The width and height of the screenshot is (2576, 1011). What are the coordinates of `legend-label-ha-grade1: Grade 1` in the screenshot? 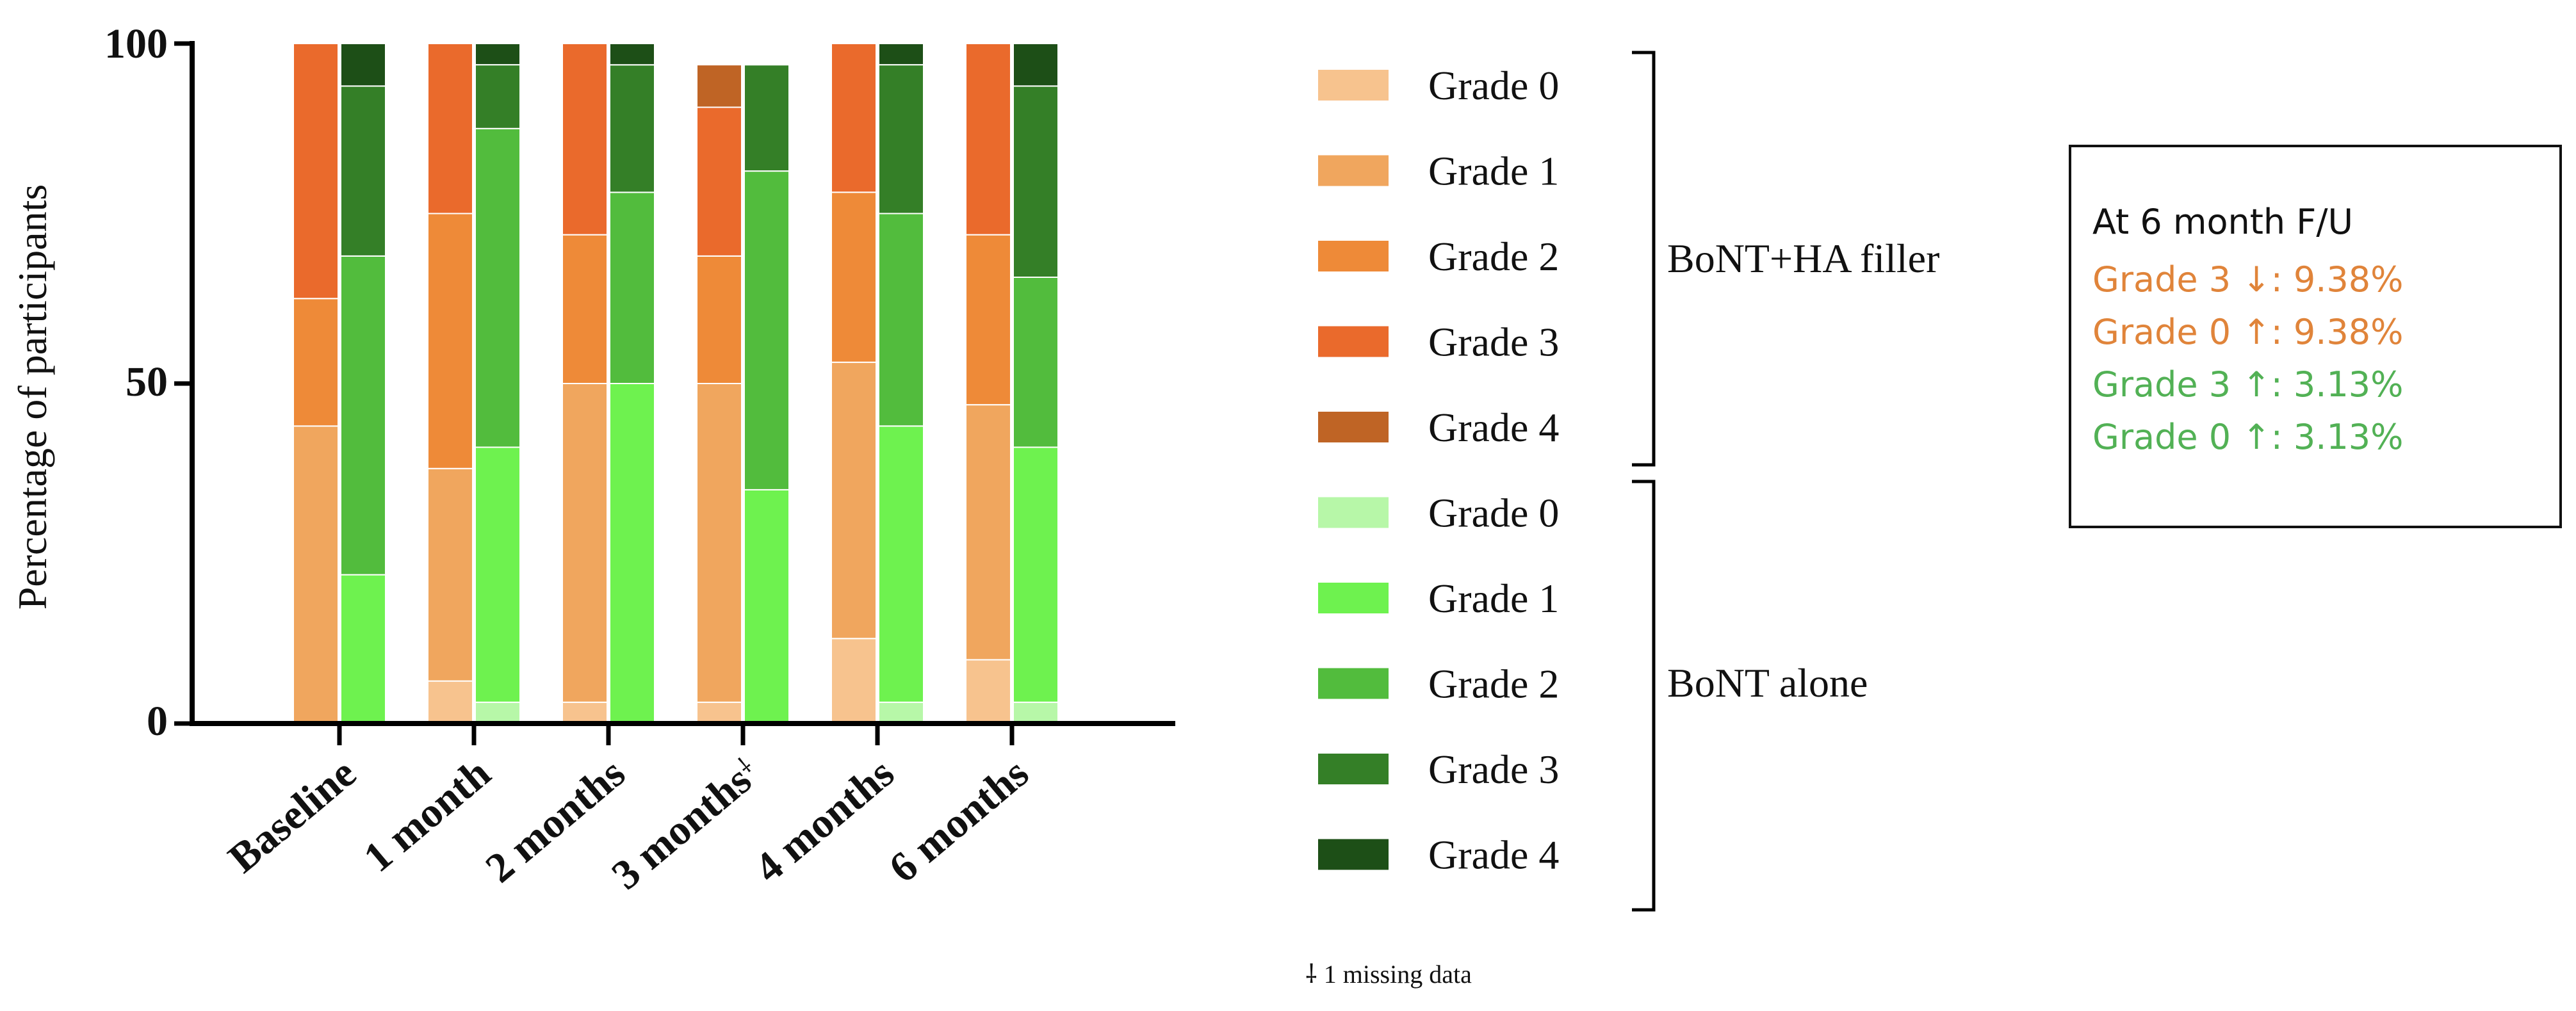 It's located at (1493, 171).